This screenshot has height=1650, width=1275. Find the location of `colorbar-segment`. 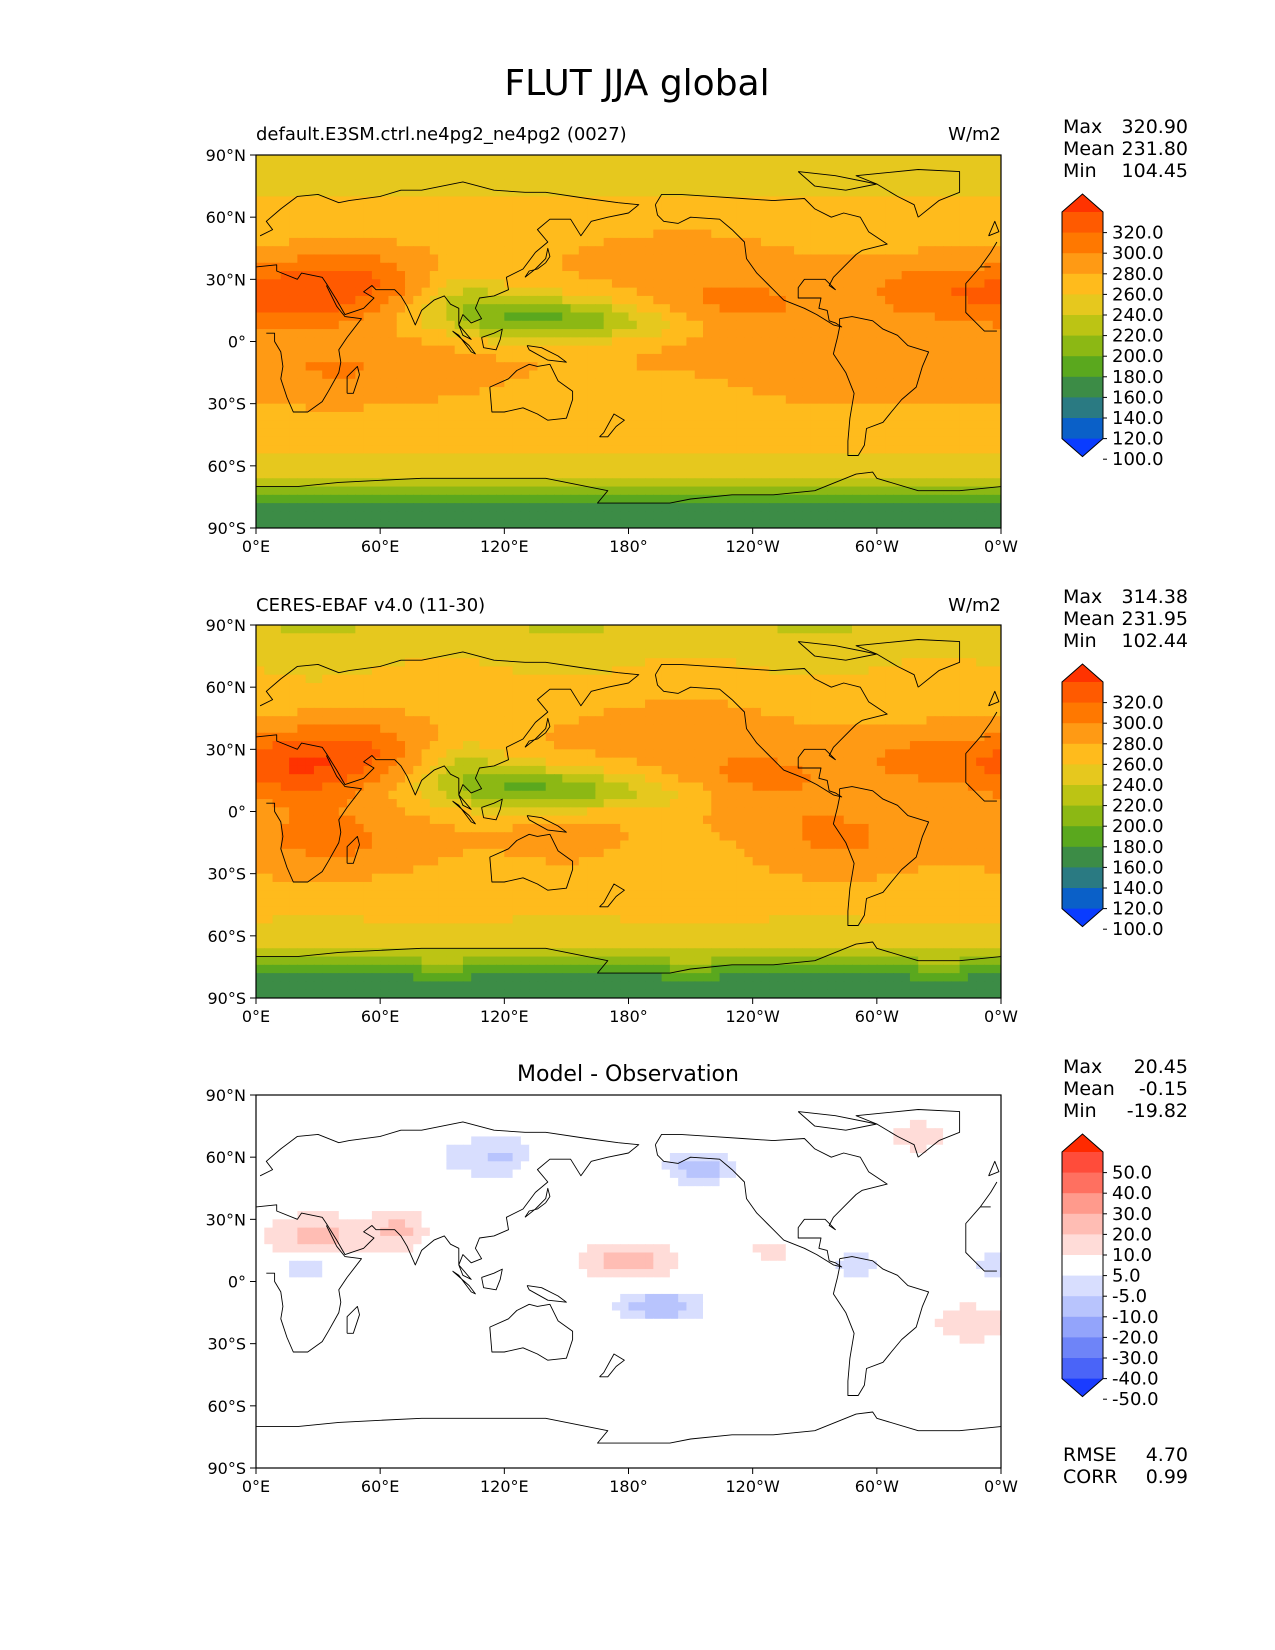

colorbar-segment is located at coordinates (1082, 408).